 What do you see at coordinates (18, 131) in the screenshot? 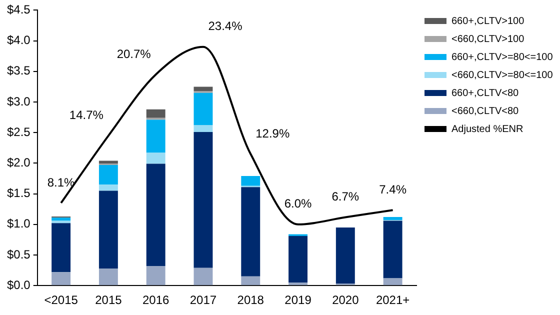
I see `y-tick-label: $2.5` at bounding box center [18, 131].